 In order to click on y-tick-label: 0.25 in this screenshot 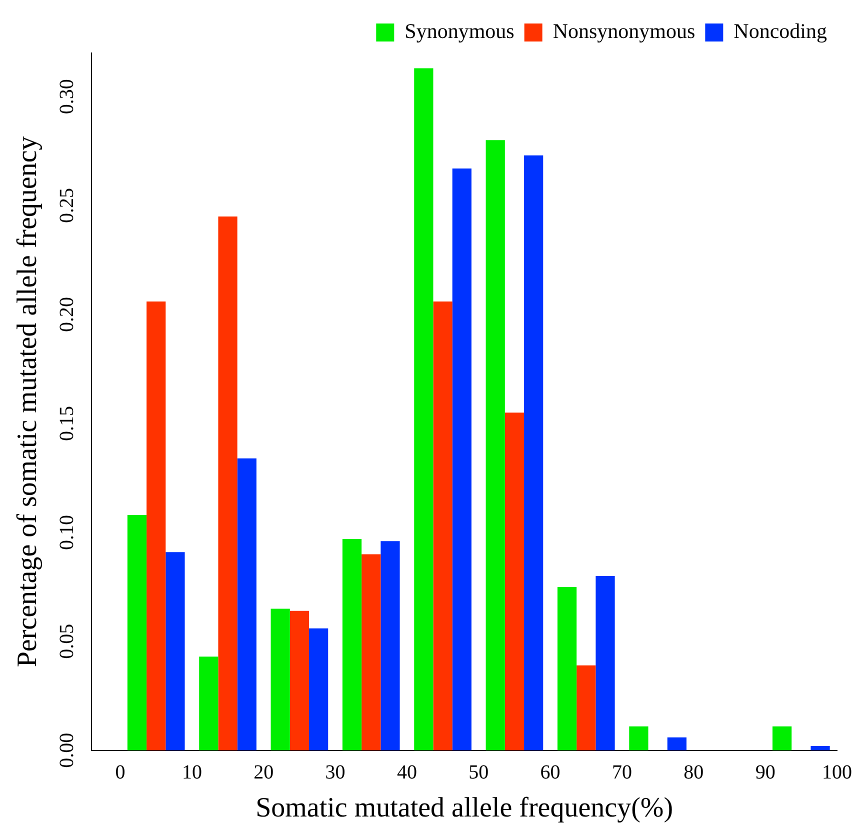, I will do `click(67, 206)`.